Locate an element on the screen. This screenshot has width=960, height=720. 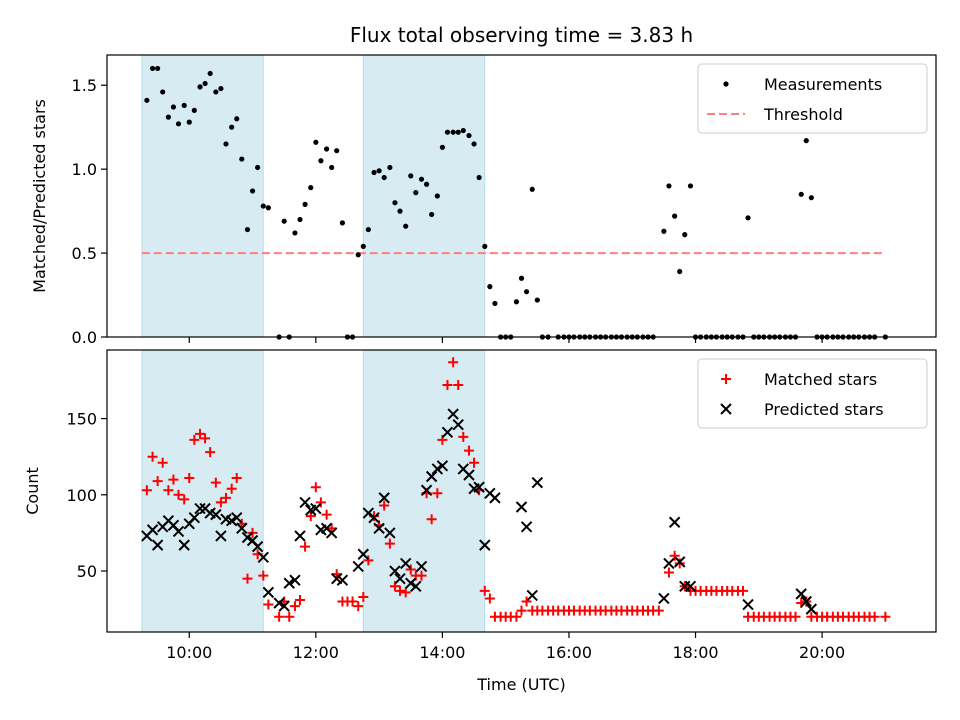
legend: Measurements Threshold is located at coordinates (812, 98).